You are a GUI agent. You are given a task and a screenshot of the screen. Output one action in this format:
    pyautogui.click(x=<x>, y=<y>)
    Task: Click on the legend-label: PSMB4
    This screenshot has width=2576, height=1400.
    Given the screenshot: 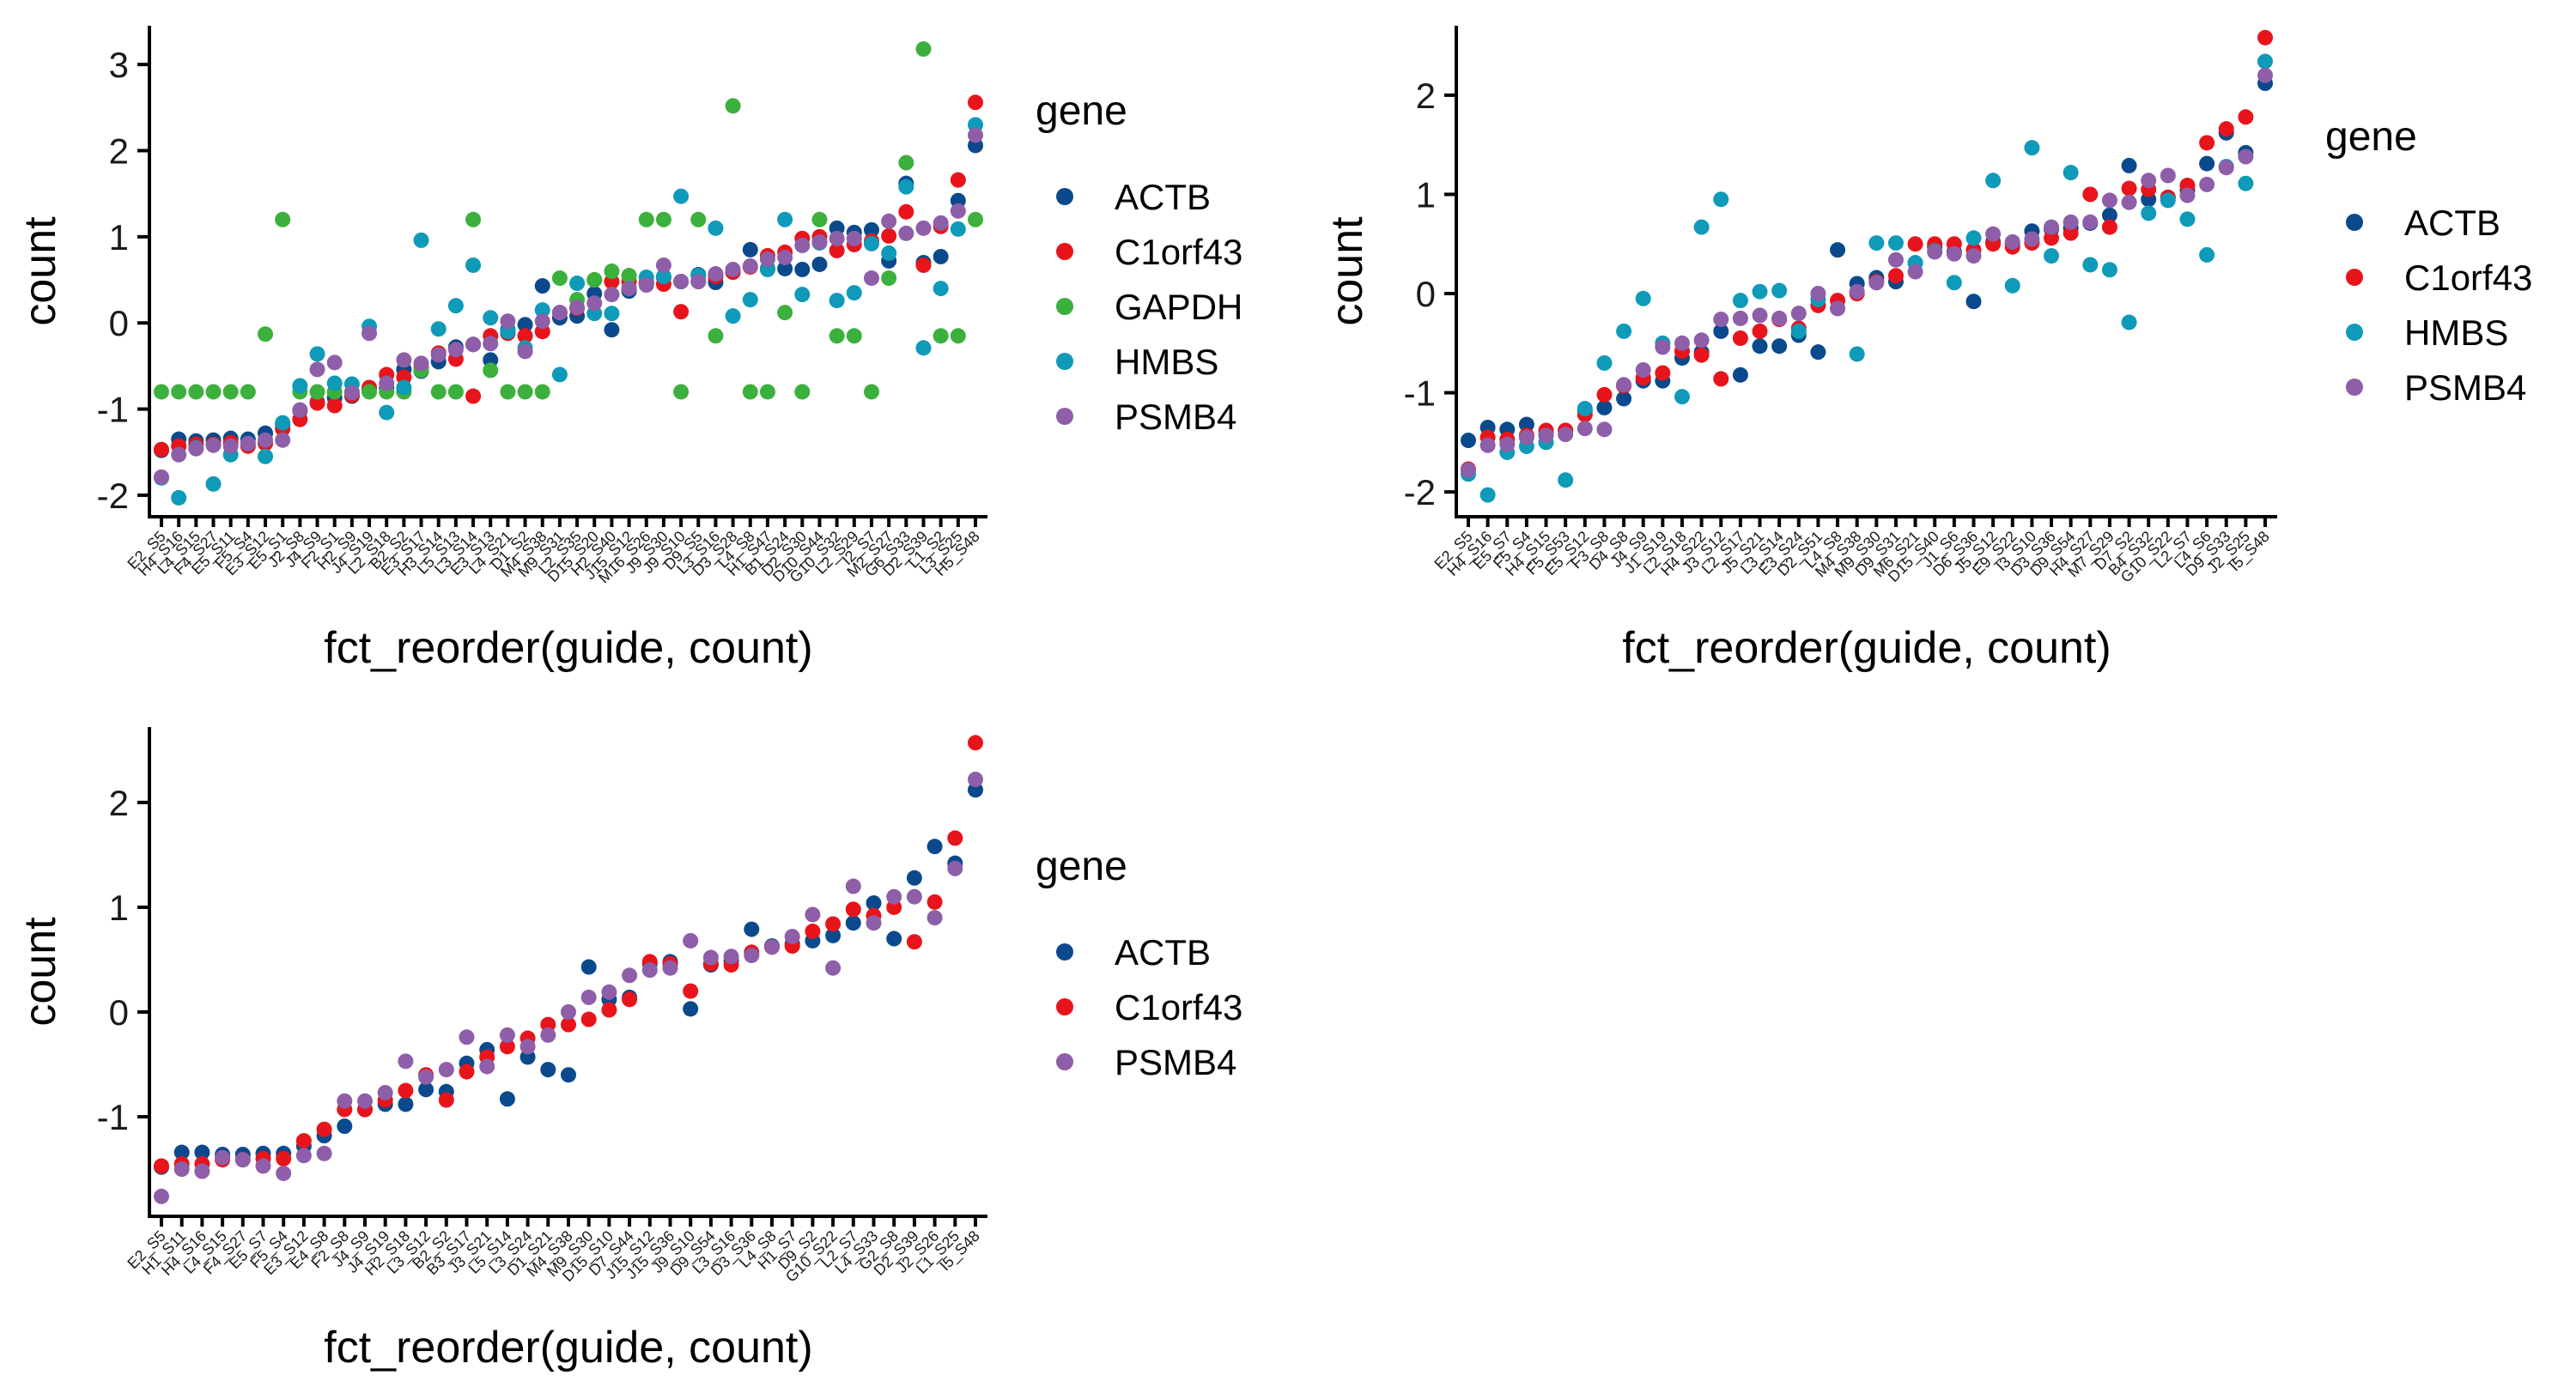 What is the action you would take?
    pyautogui.click(x=1175, y=1062)
    